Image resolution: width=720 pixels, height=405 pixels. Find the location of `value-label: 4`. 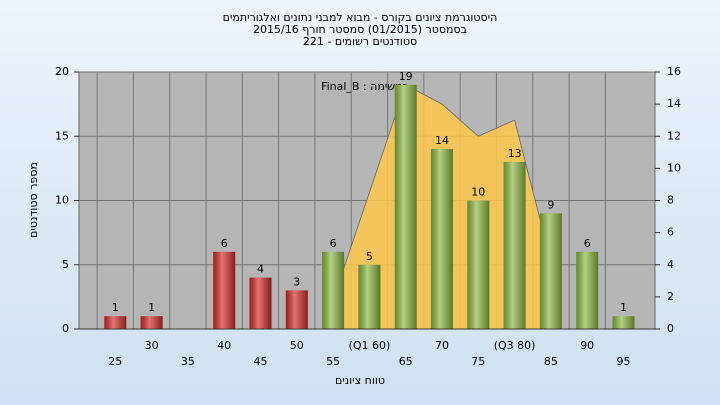

value-label: 4 is located at coordinates (260, 269).